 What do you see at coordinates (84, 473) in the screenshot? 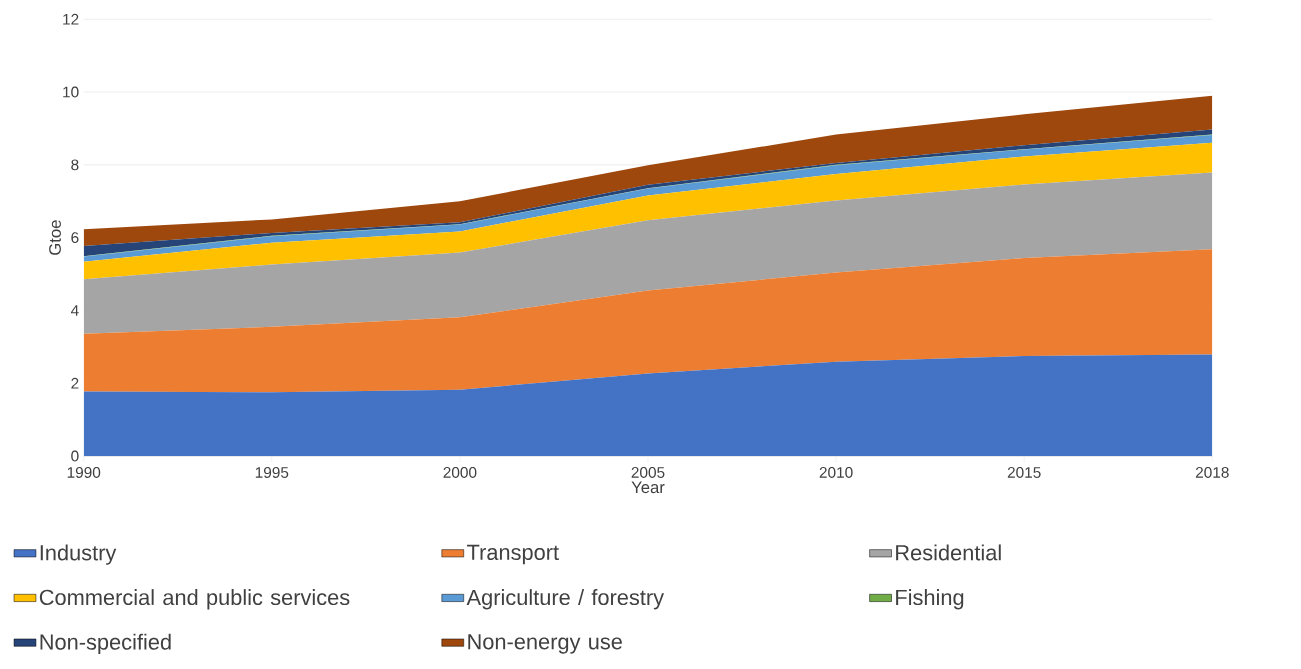
I see `x-tick-label: 1990` at bounding box center [84, 473].